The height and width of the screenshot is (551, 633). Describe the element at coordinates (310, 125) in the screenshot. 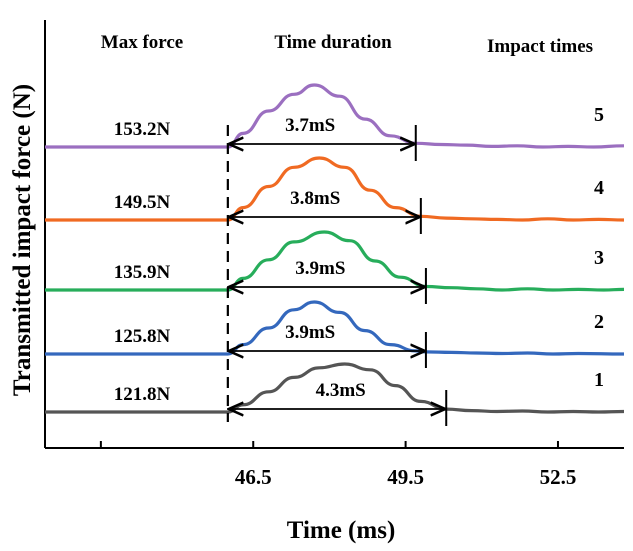

I see `duration-label: 3.7mS` at that location.